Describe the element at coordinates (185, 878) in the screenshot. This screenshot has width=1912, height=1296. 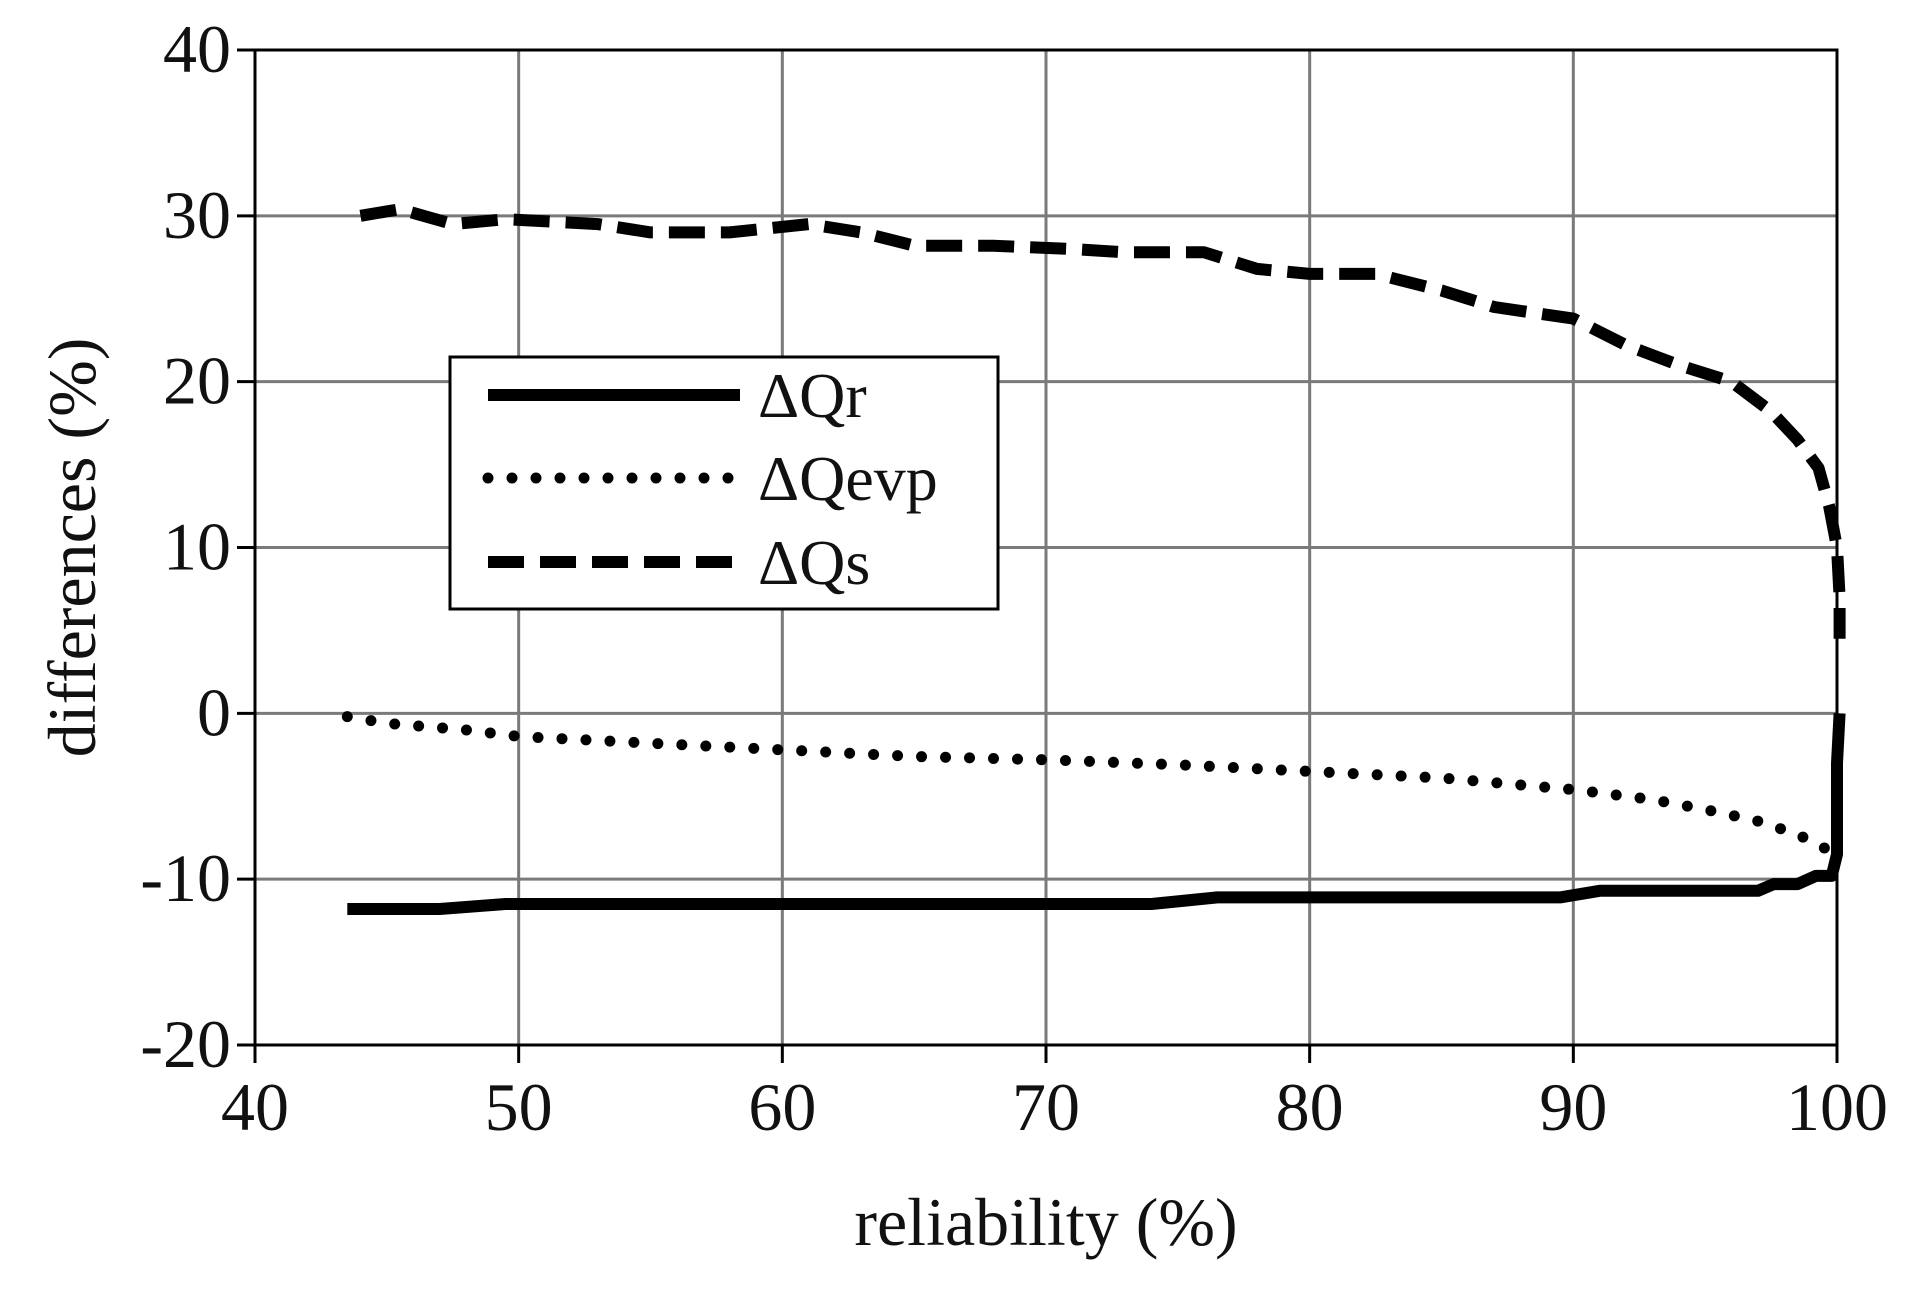
I see `y-tick-label: -10` at that location.